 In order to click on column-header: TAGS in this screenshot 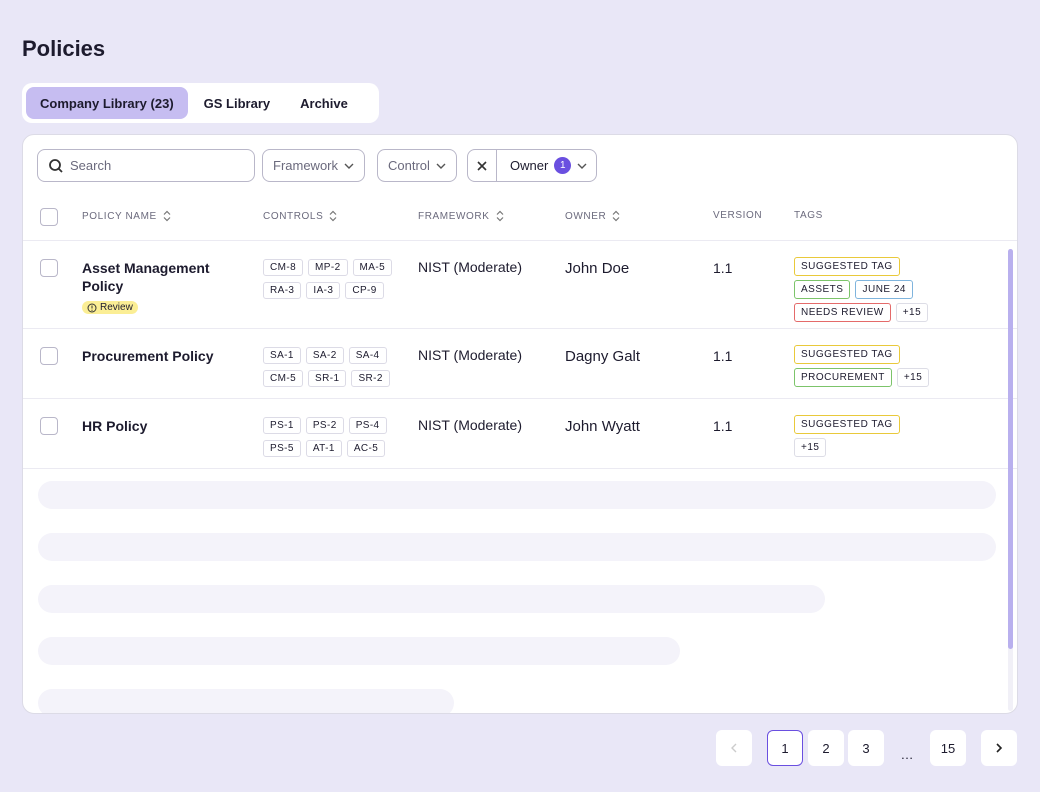, I will do `click(808, 215)`.